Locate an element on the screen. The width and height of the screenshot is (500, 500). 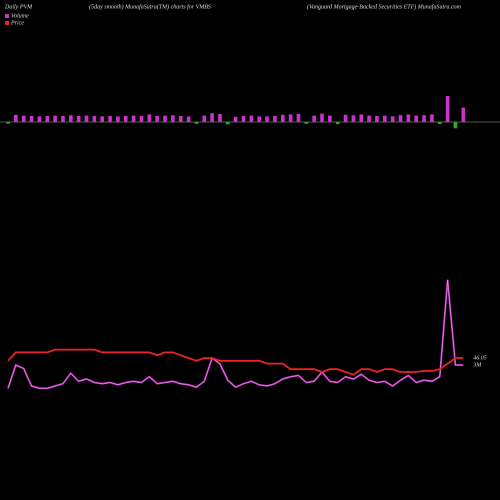
end-label: 46.05 is located at coordinates (480, 357).